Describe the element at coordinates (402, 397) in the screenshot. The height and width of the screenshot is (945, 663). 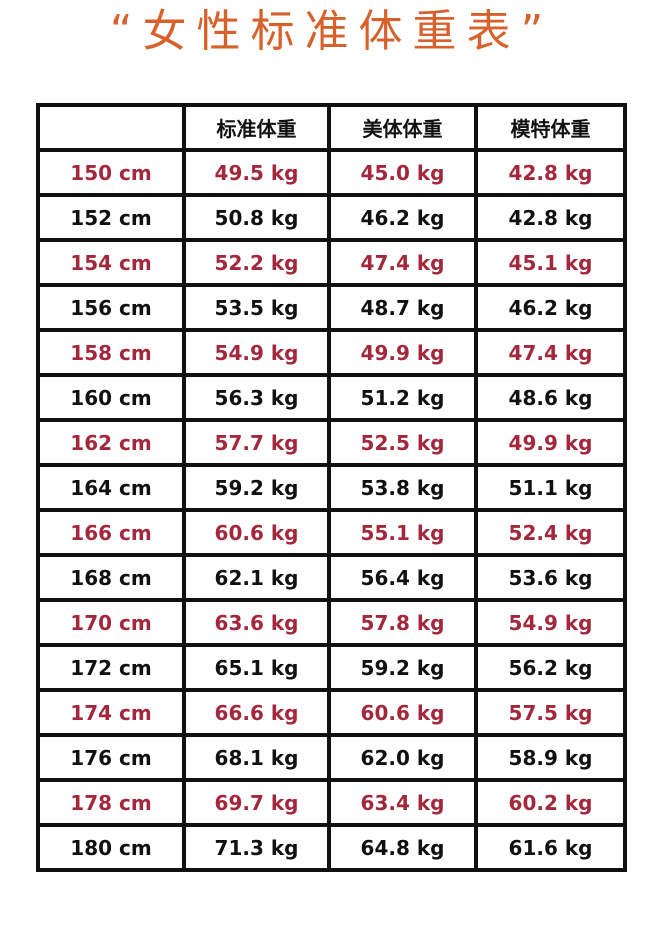
I see `ideal-weight-cell: 51.2 kg` at that location.